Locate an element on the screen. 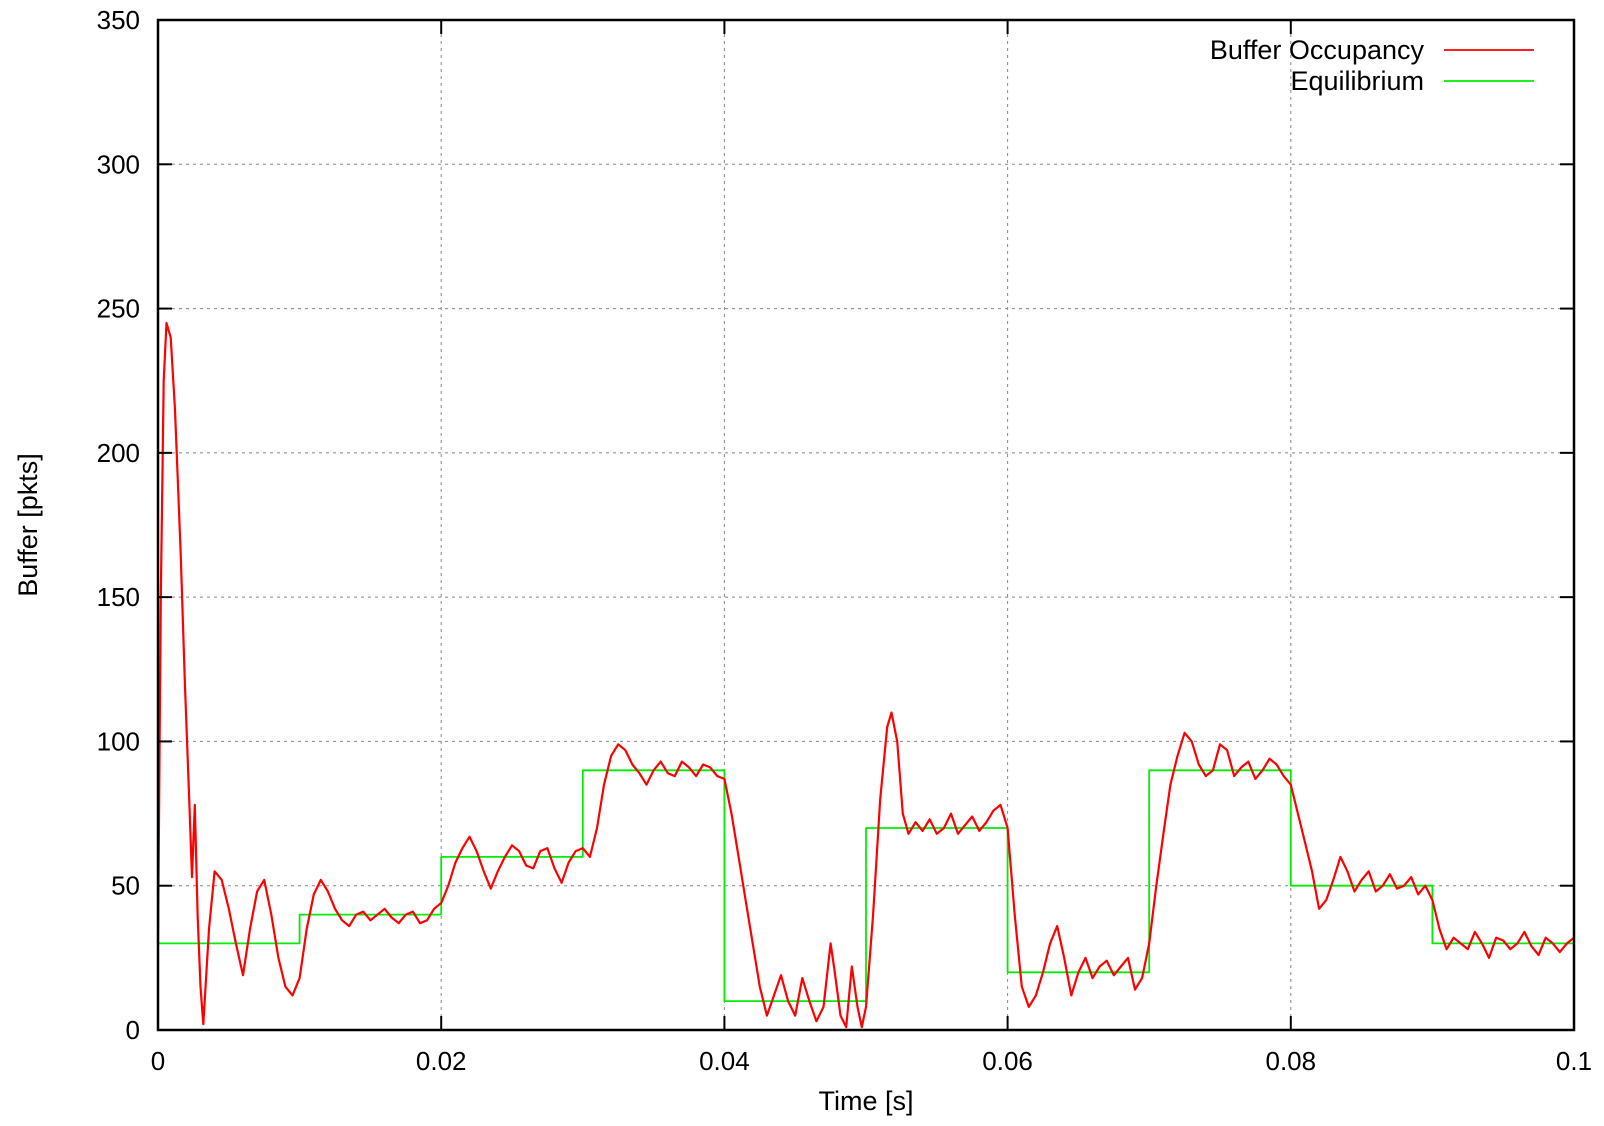 This screenshot has width=1604, height=1126. x-tick-label: 0.04 is located at coordinates (724, 1061).